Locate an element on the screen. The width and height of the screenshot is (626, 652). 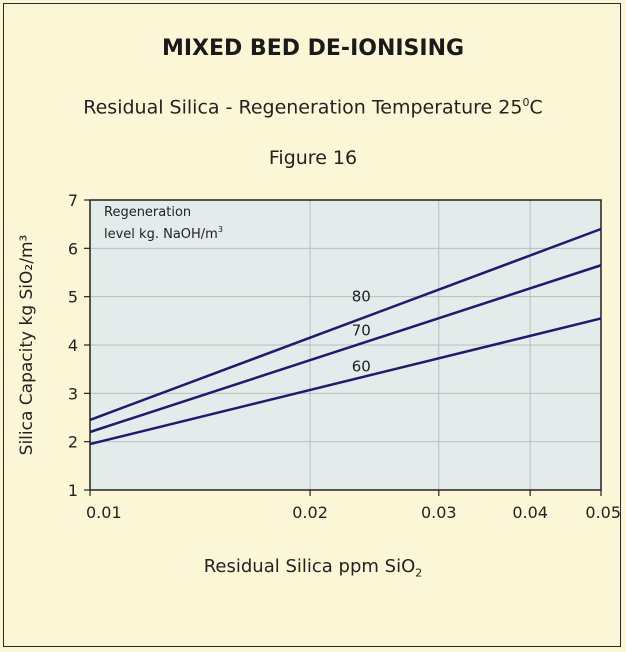
x-axis-label: Residual Silica ppm SiO2 is located at coordinates (313, 568).